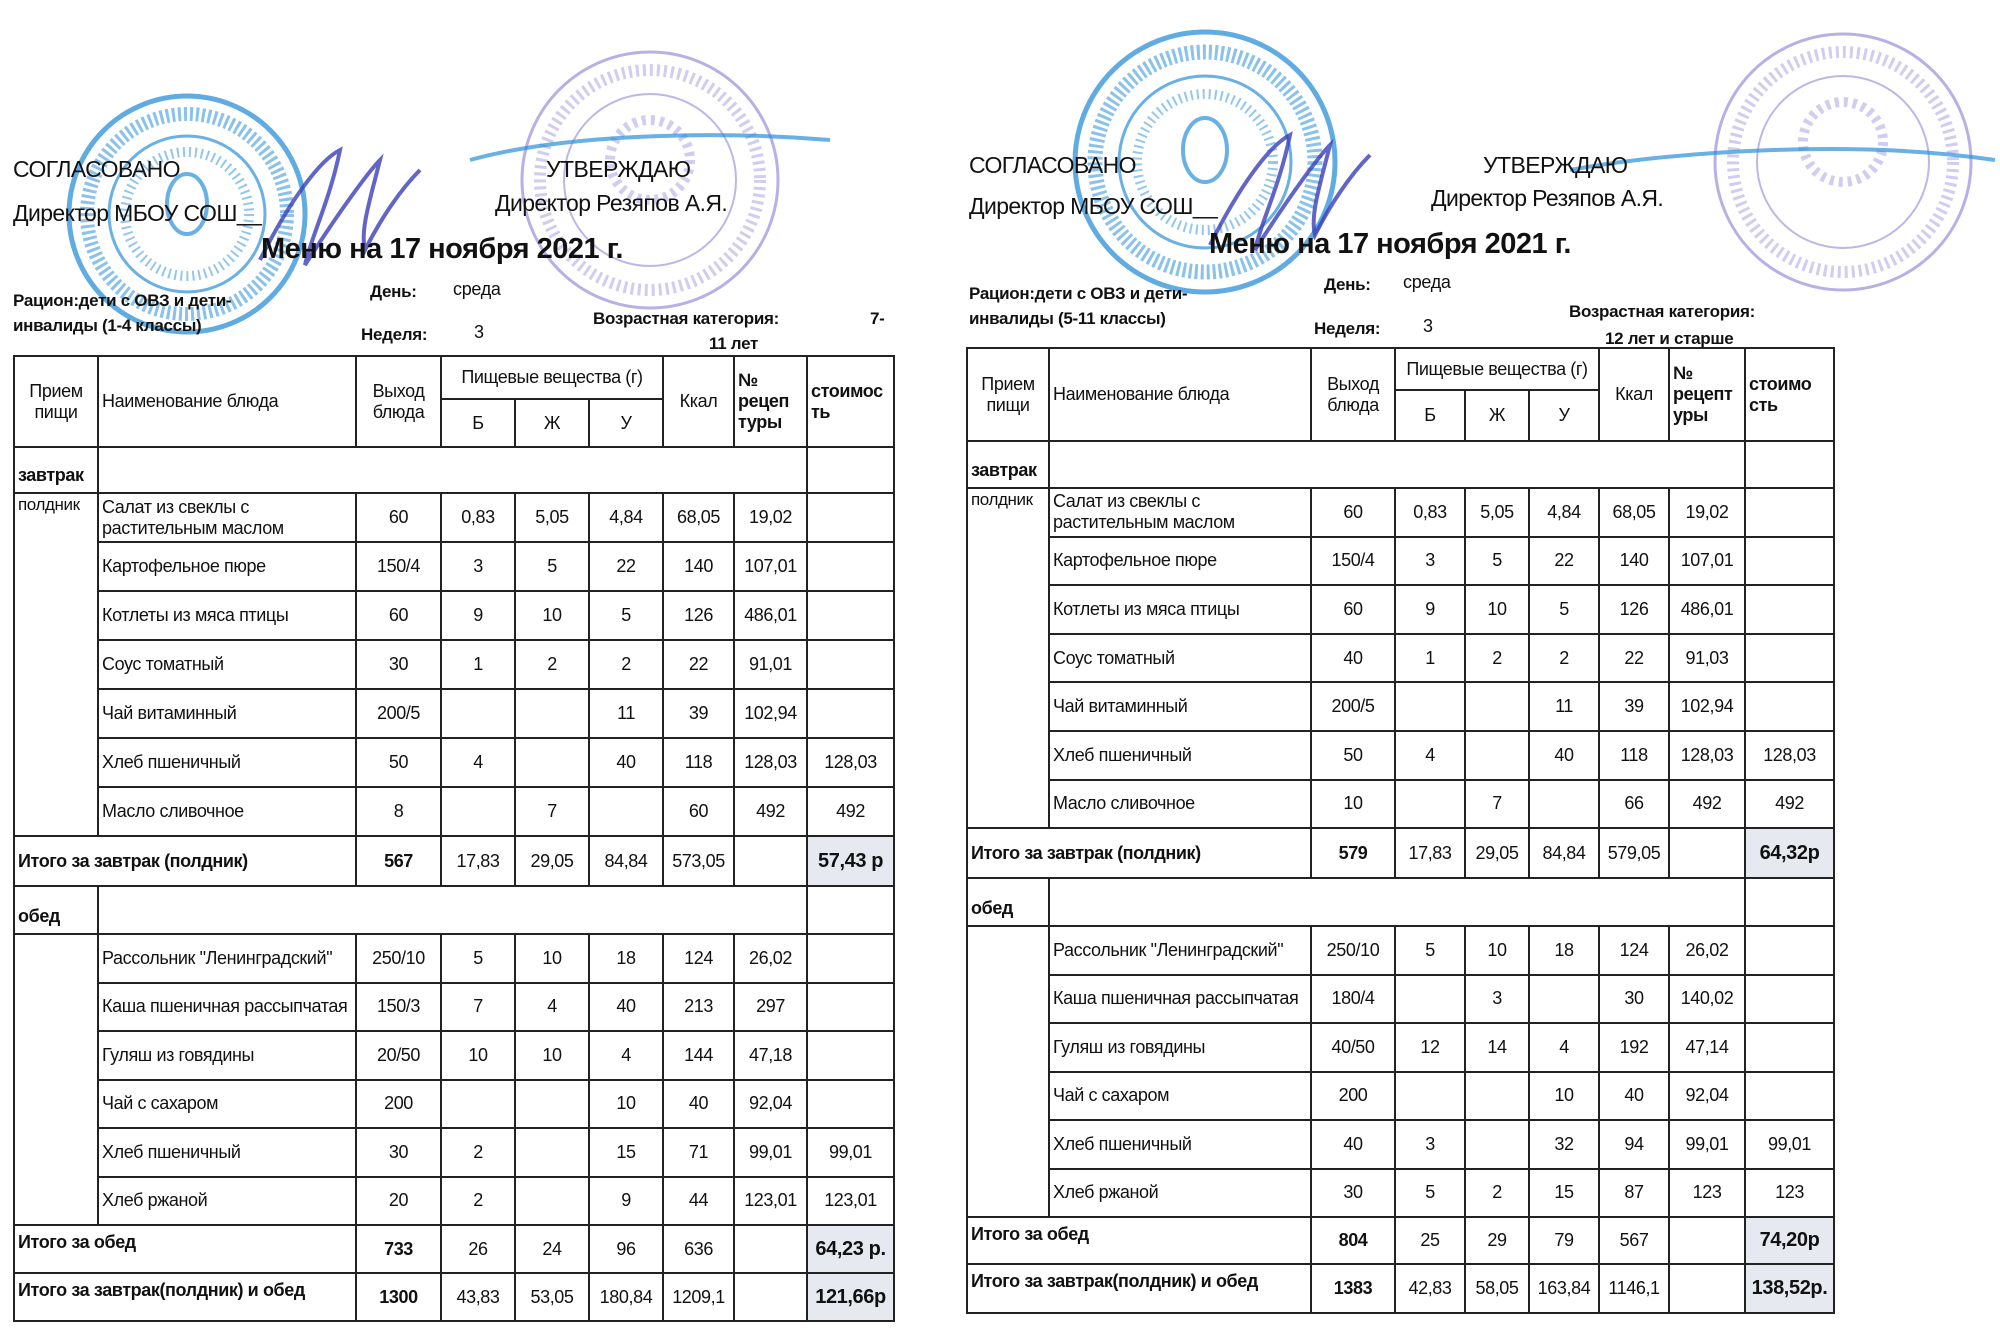 Image resolution: width=2000 pixels, height=1339 pixels. Describe the element at coordinates (552, 1249) in the screenshot. I see `total-fat: 24` at that location.